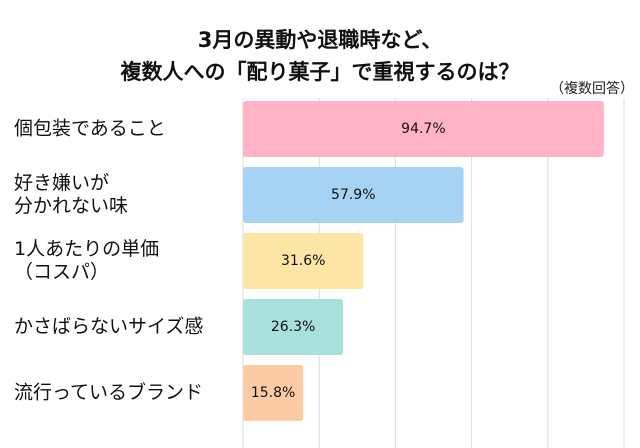 The width and height of the screenshot is (640, 448). What do you see at coordinates (109, 392) in the screenshot?
I see `category-label: 流行っているブランド` at bounding box center [109, 392].